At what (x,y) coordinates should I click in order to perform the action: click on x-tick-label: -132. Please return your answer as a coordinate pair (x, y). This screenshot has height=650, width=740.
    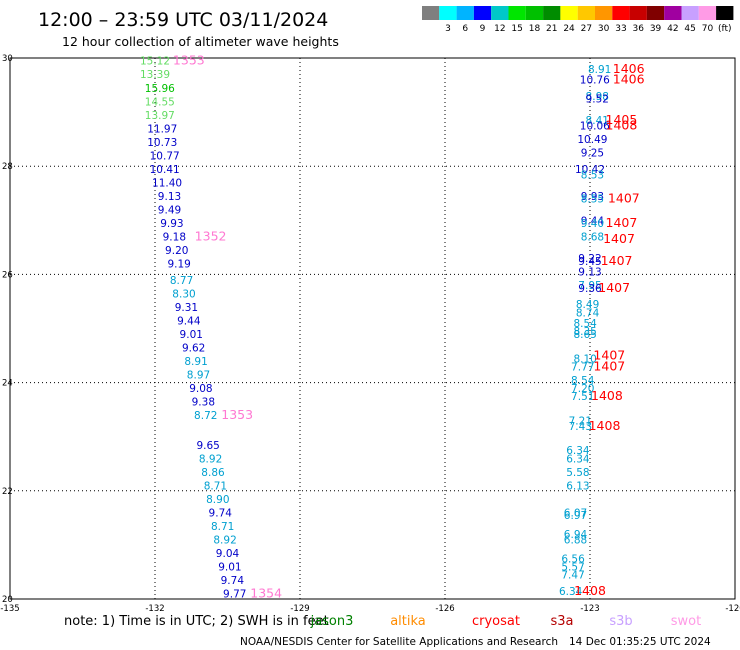
    Looking at the image, I should click on (154, 609).